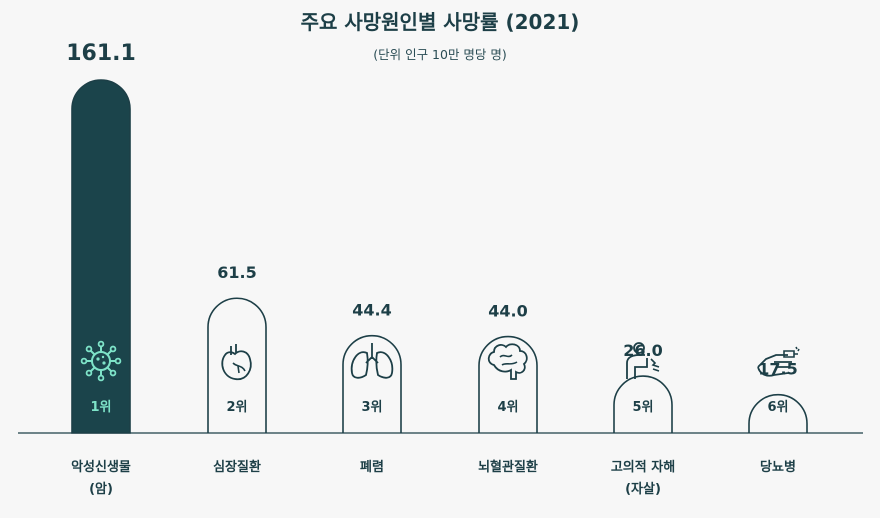 The width and height of the screenshot is (880, 518). What do you see at coordinates (777, 407) in the screenshot?
I see `rank-label-6: 6위` at bounding box center [777, 407].